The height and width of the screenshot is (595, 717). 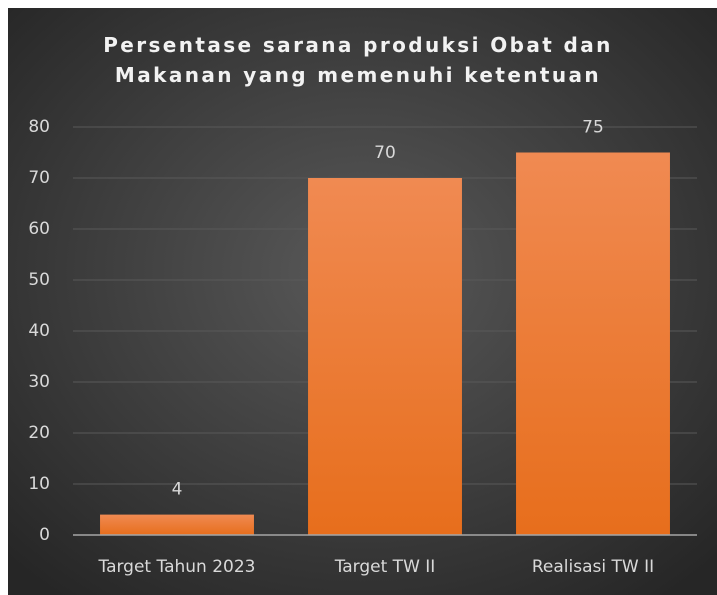 I want to click on x-tick-label: Target TW II, so click(x=385, y=567).